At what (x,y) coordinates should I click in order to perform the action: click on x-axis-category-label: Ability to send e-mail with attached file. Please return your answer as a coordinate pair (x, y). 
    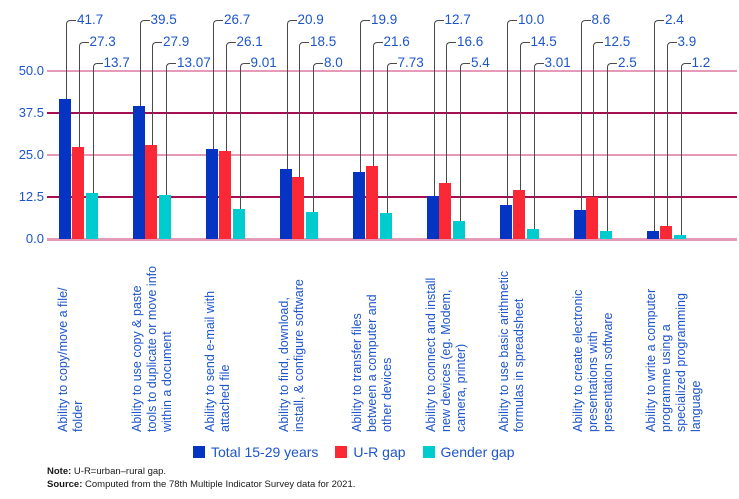
    Looking at the image, I should click on (217, 361).